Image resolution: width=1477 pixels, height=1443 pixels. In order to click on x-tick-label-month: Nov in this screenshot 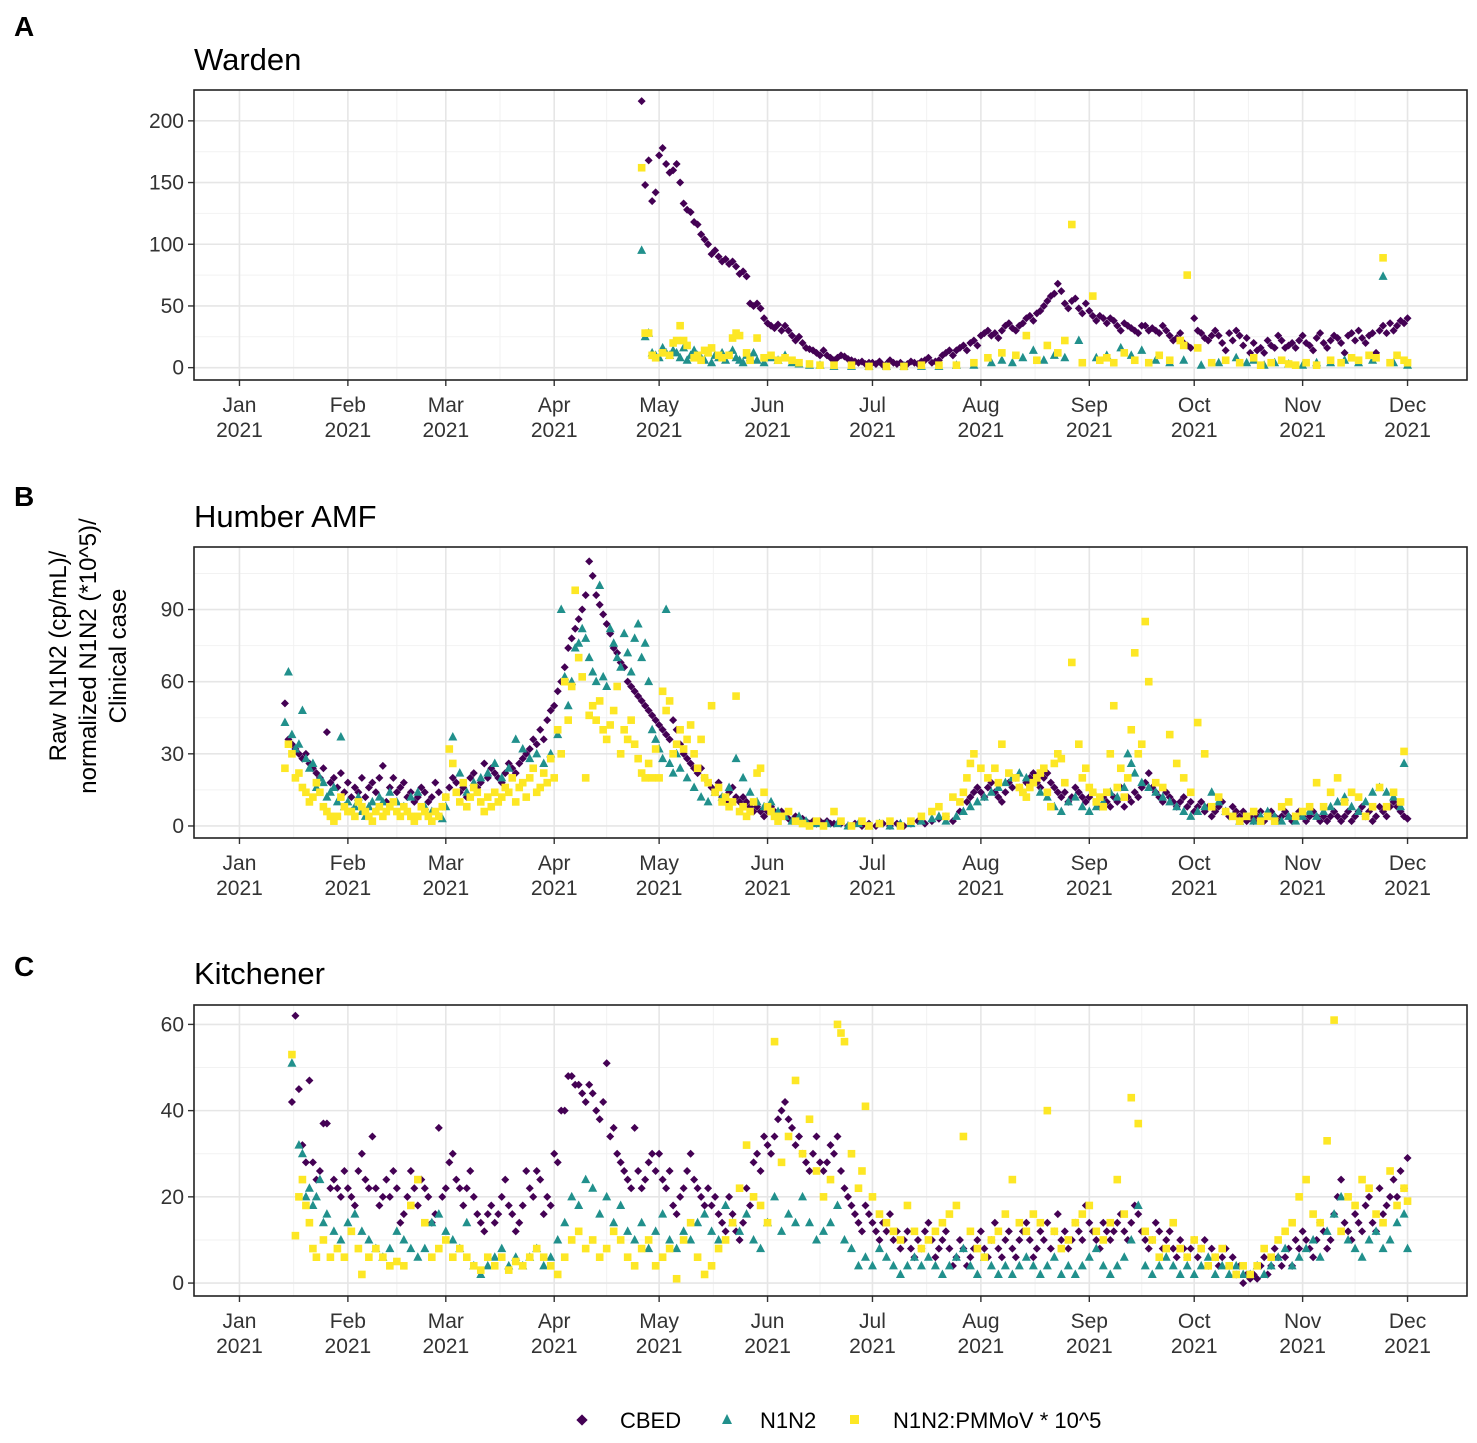, I will do `click(1303, 405)`.